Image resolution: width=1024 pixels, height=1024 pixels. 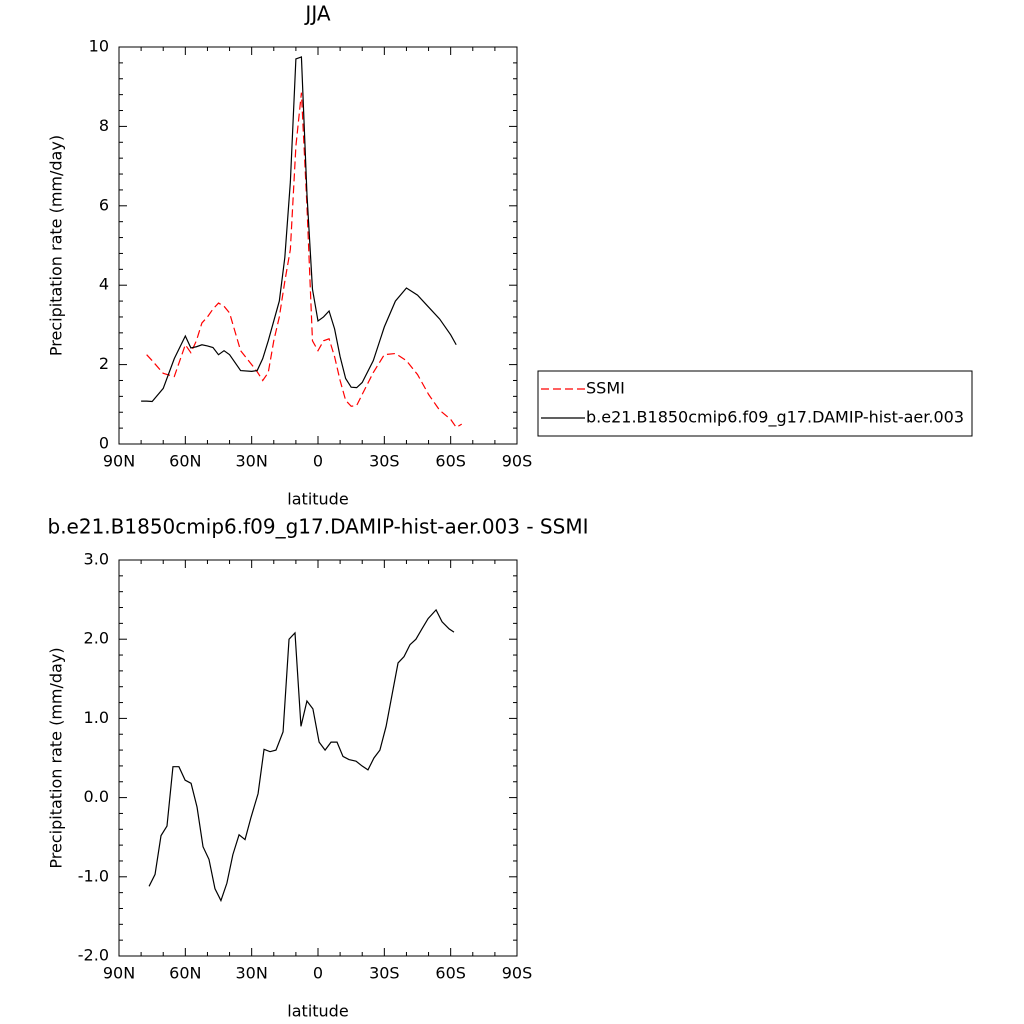 What do you see at coordinates (755, 403) in the screenshot?
I see `legend-box` at bounding box center [755, 403].